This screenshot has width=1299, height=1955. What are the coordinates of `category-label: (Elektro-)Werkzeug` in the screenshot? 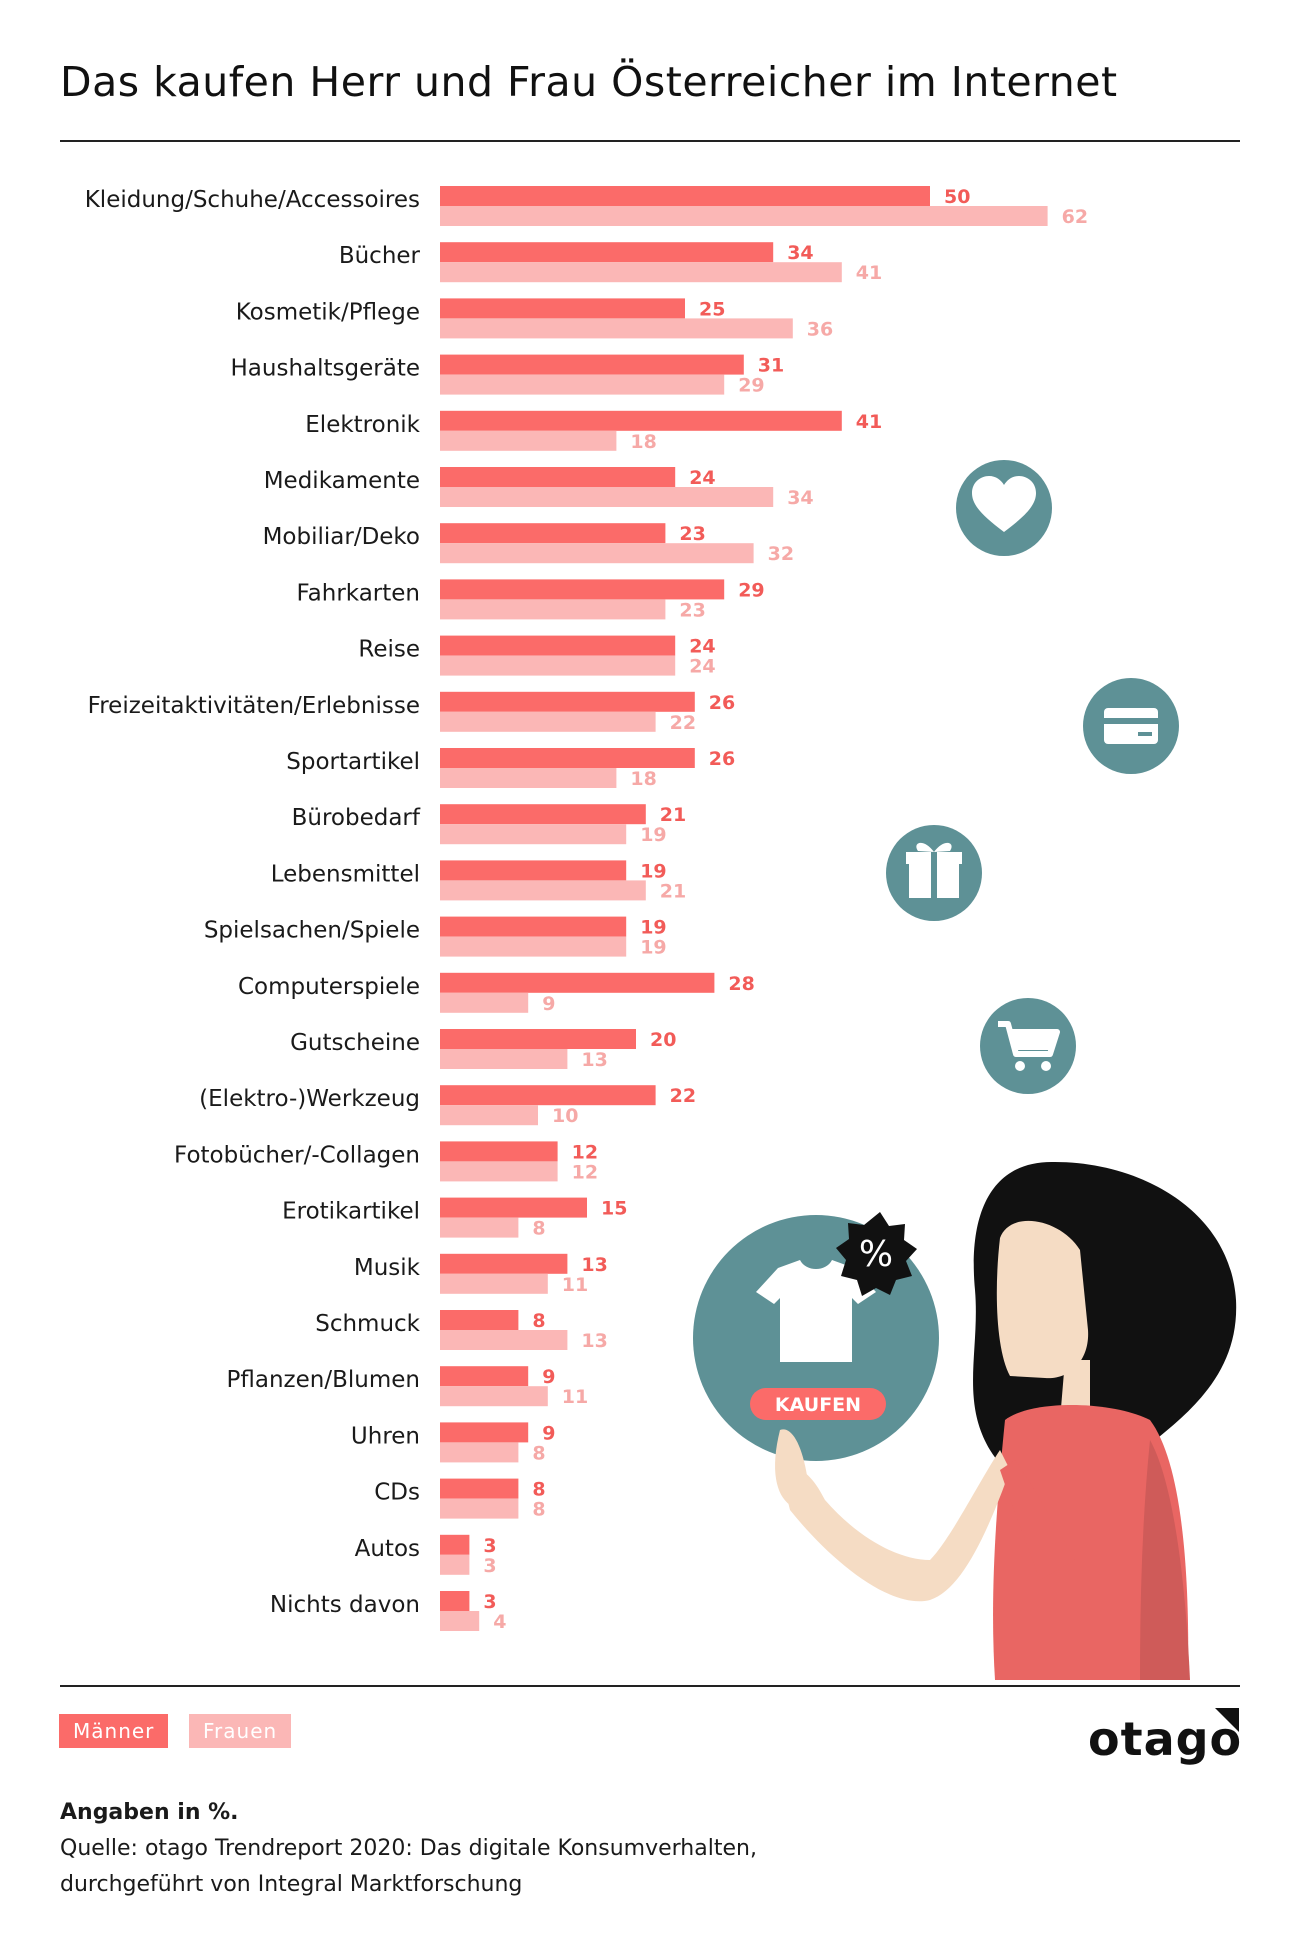 It's located at (309, 1099).